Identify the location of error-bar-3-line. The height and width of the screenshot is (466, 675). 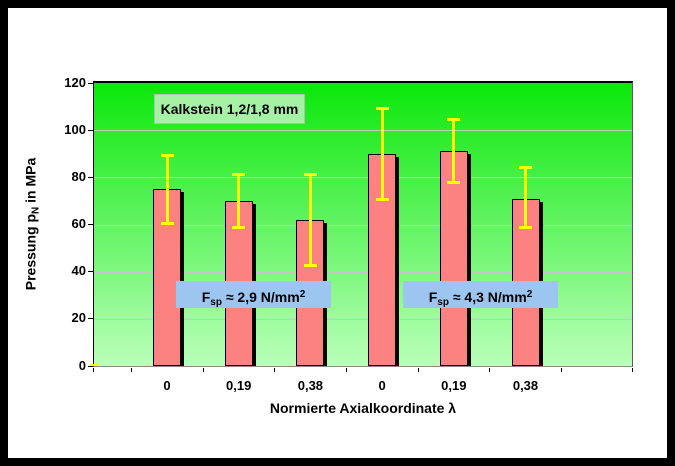
(310, 219).